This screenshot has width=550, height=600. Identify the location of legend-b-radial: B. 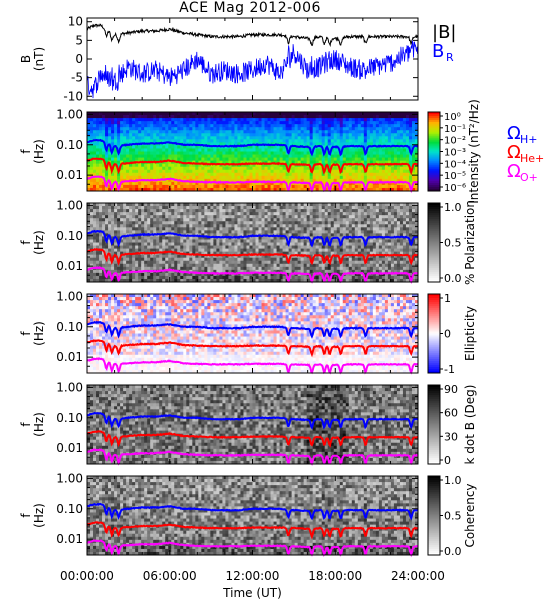
(438, 51).